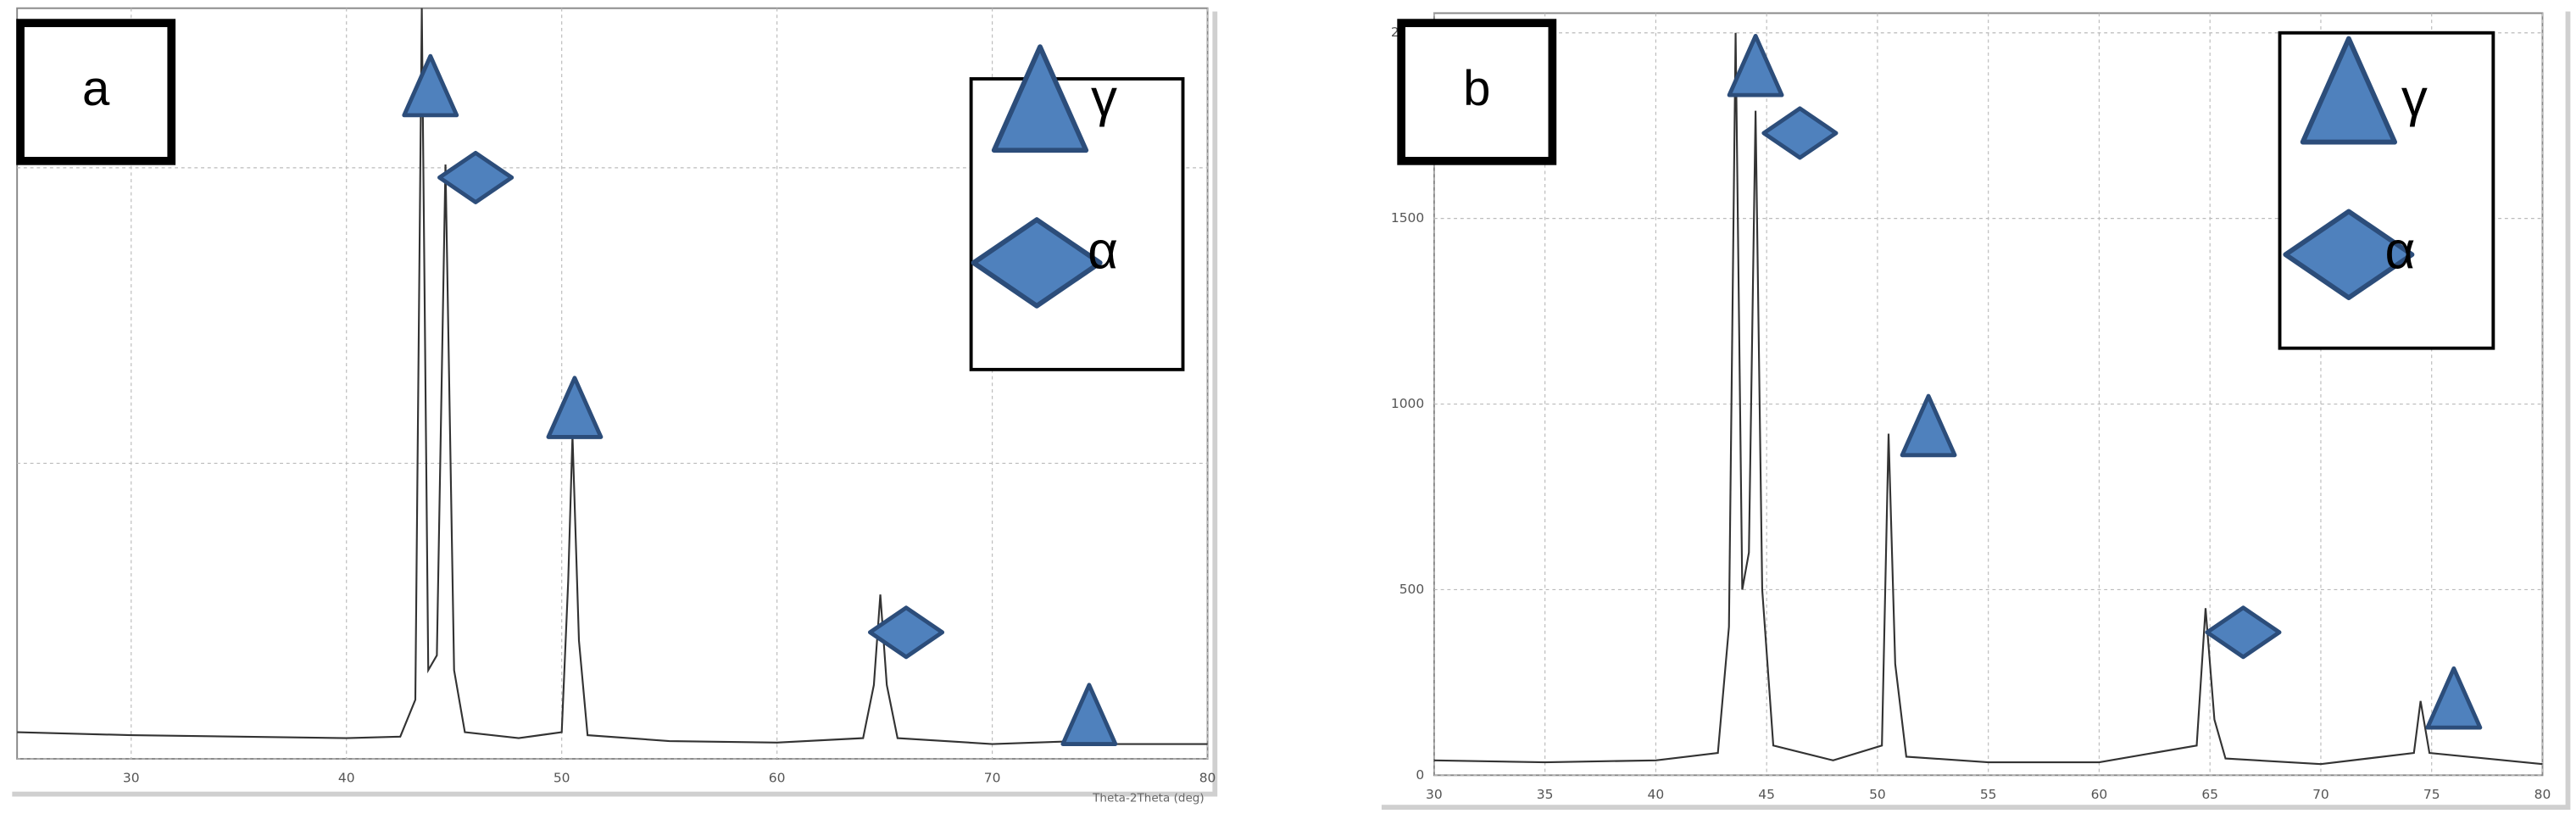 This screenshot has width=2576, height=836. Describe the element at coordinates (1988, 794) in the screenshot. I see `x-tick-label: 55` at that location.